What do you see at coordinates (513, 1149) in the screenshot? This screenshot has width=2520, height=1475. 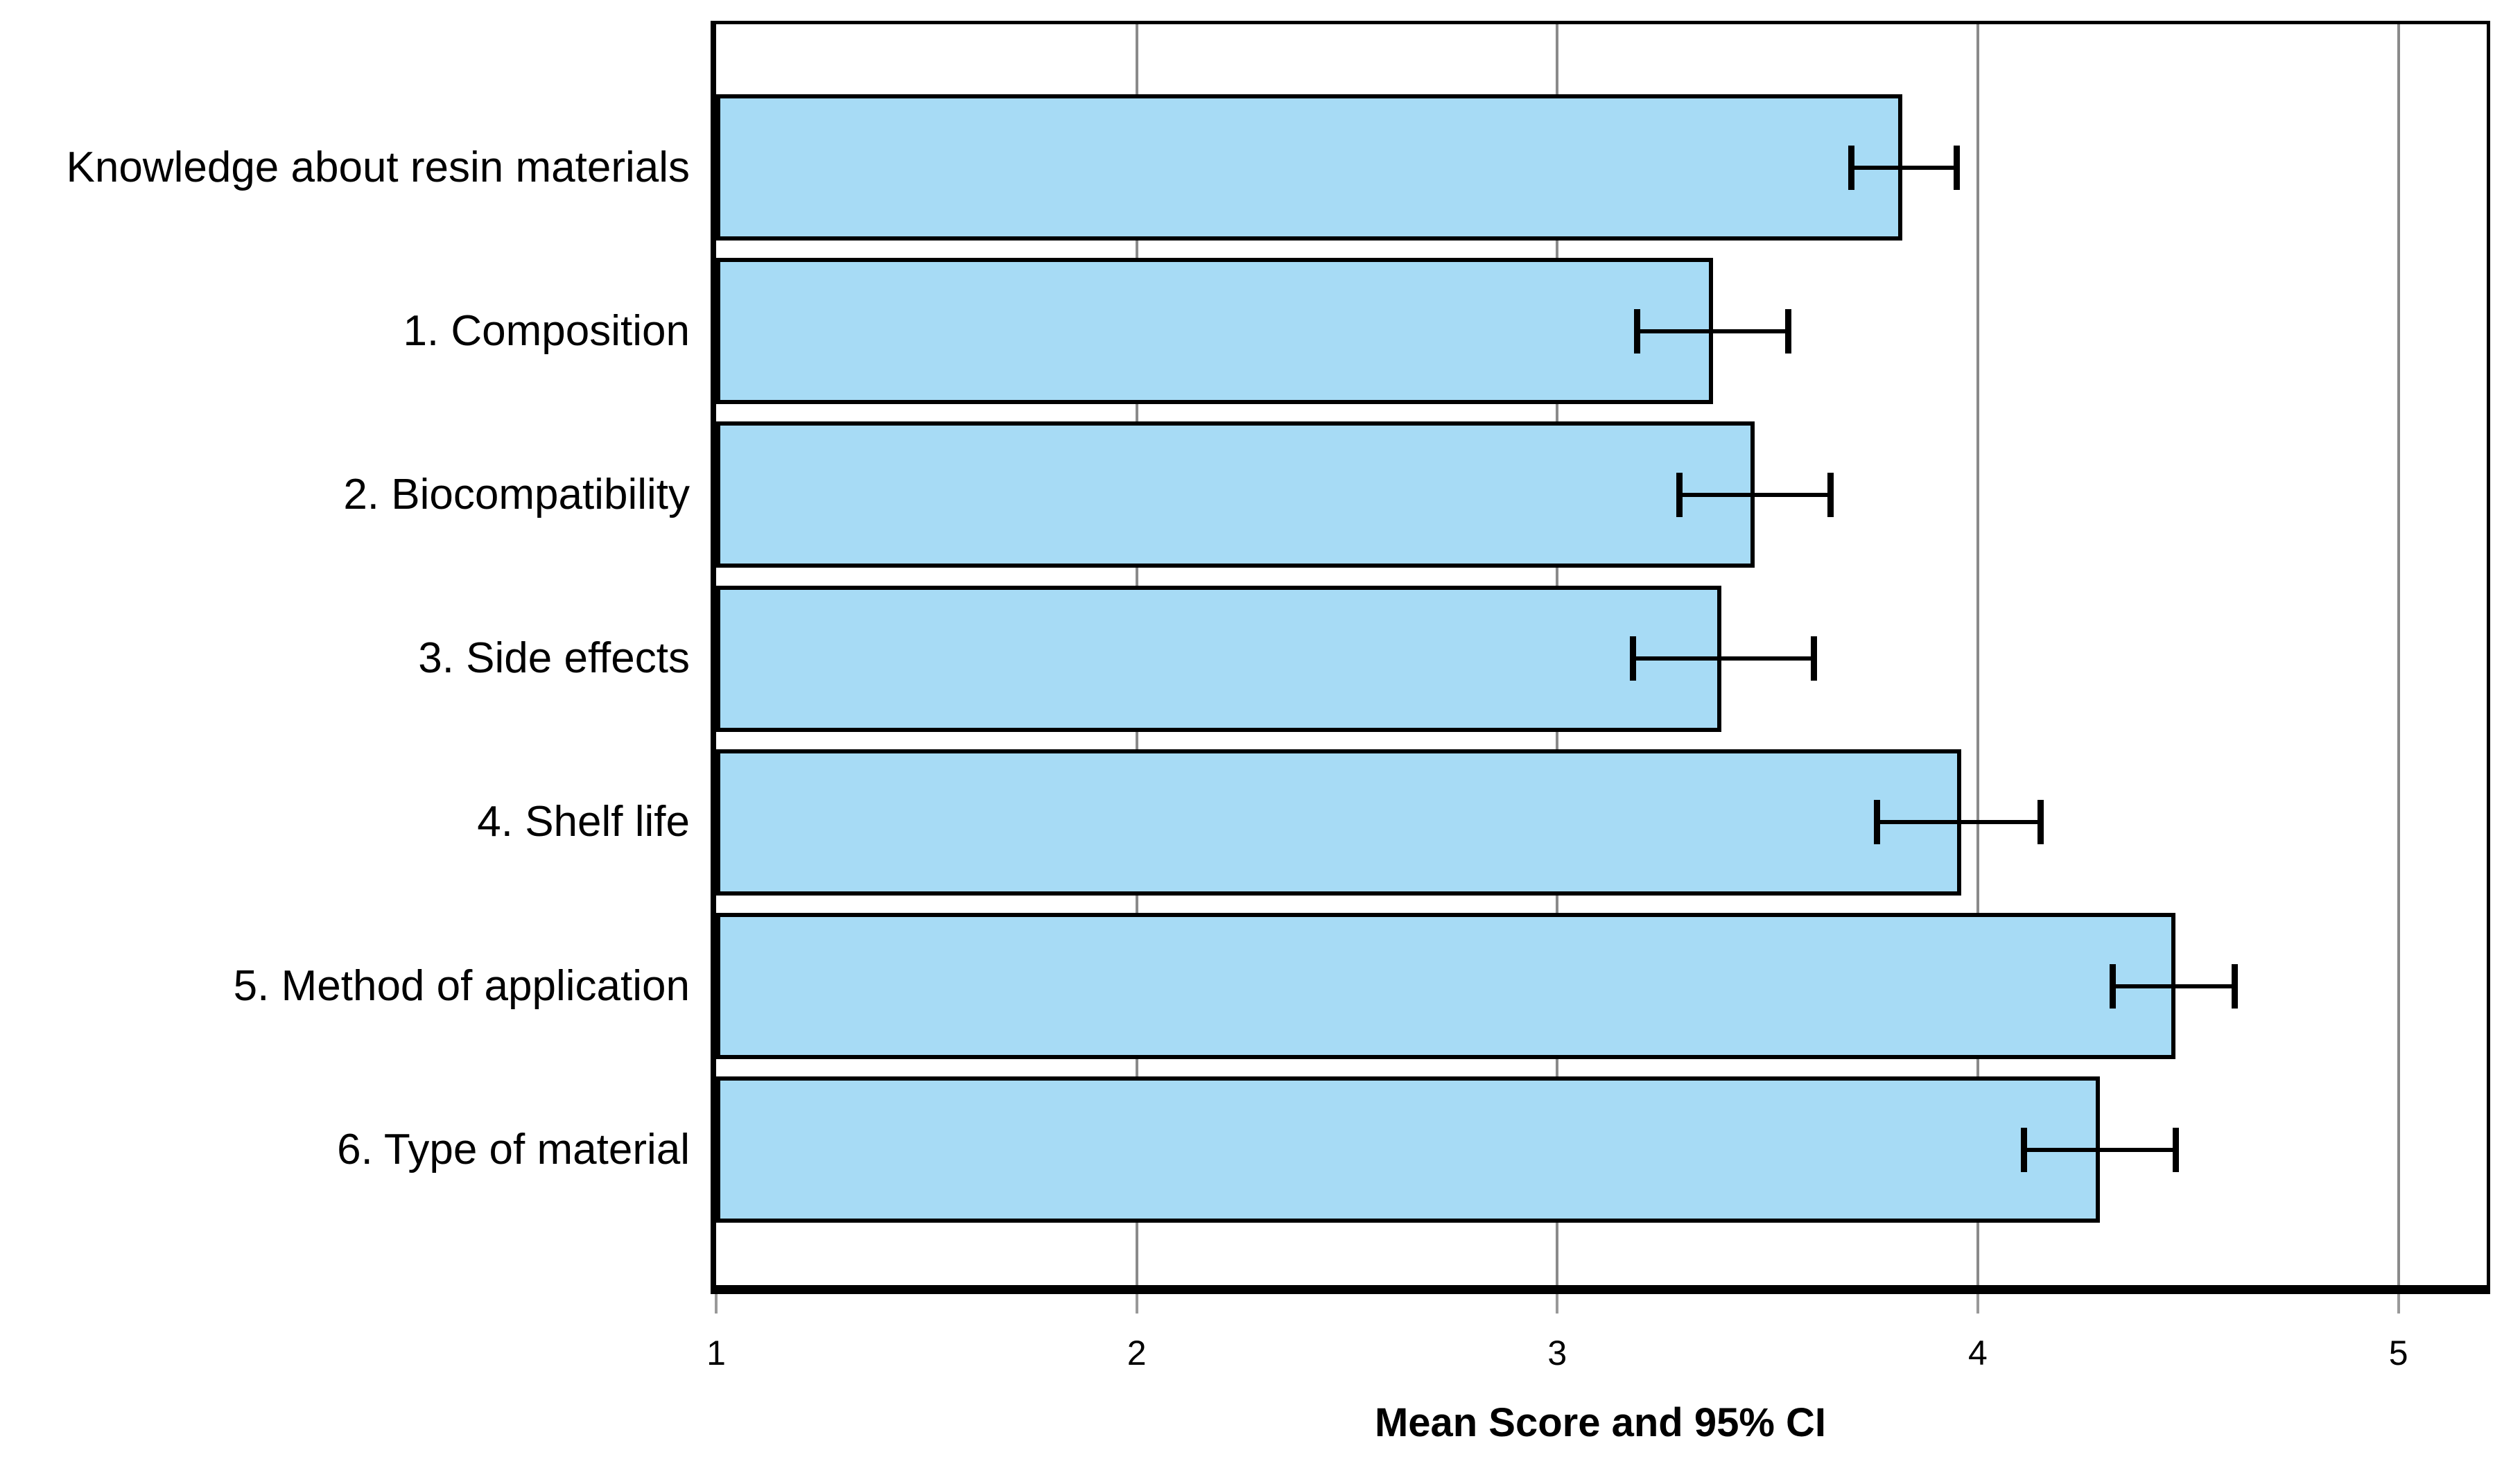 I see `category-label: 6. Type of material` at bounding box center [513, 1149].